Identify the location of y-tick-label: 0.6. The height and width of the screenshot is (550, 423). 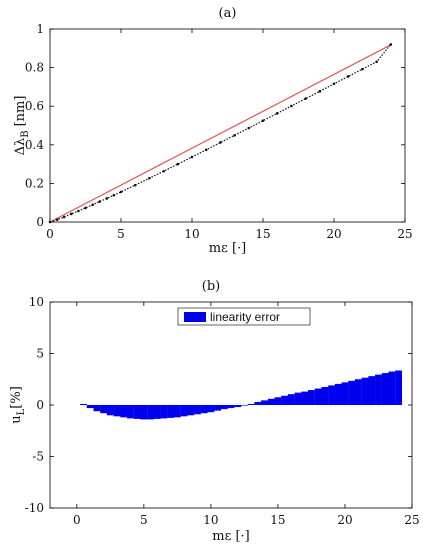
(34, 106).